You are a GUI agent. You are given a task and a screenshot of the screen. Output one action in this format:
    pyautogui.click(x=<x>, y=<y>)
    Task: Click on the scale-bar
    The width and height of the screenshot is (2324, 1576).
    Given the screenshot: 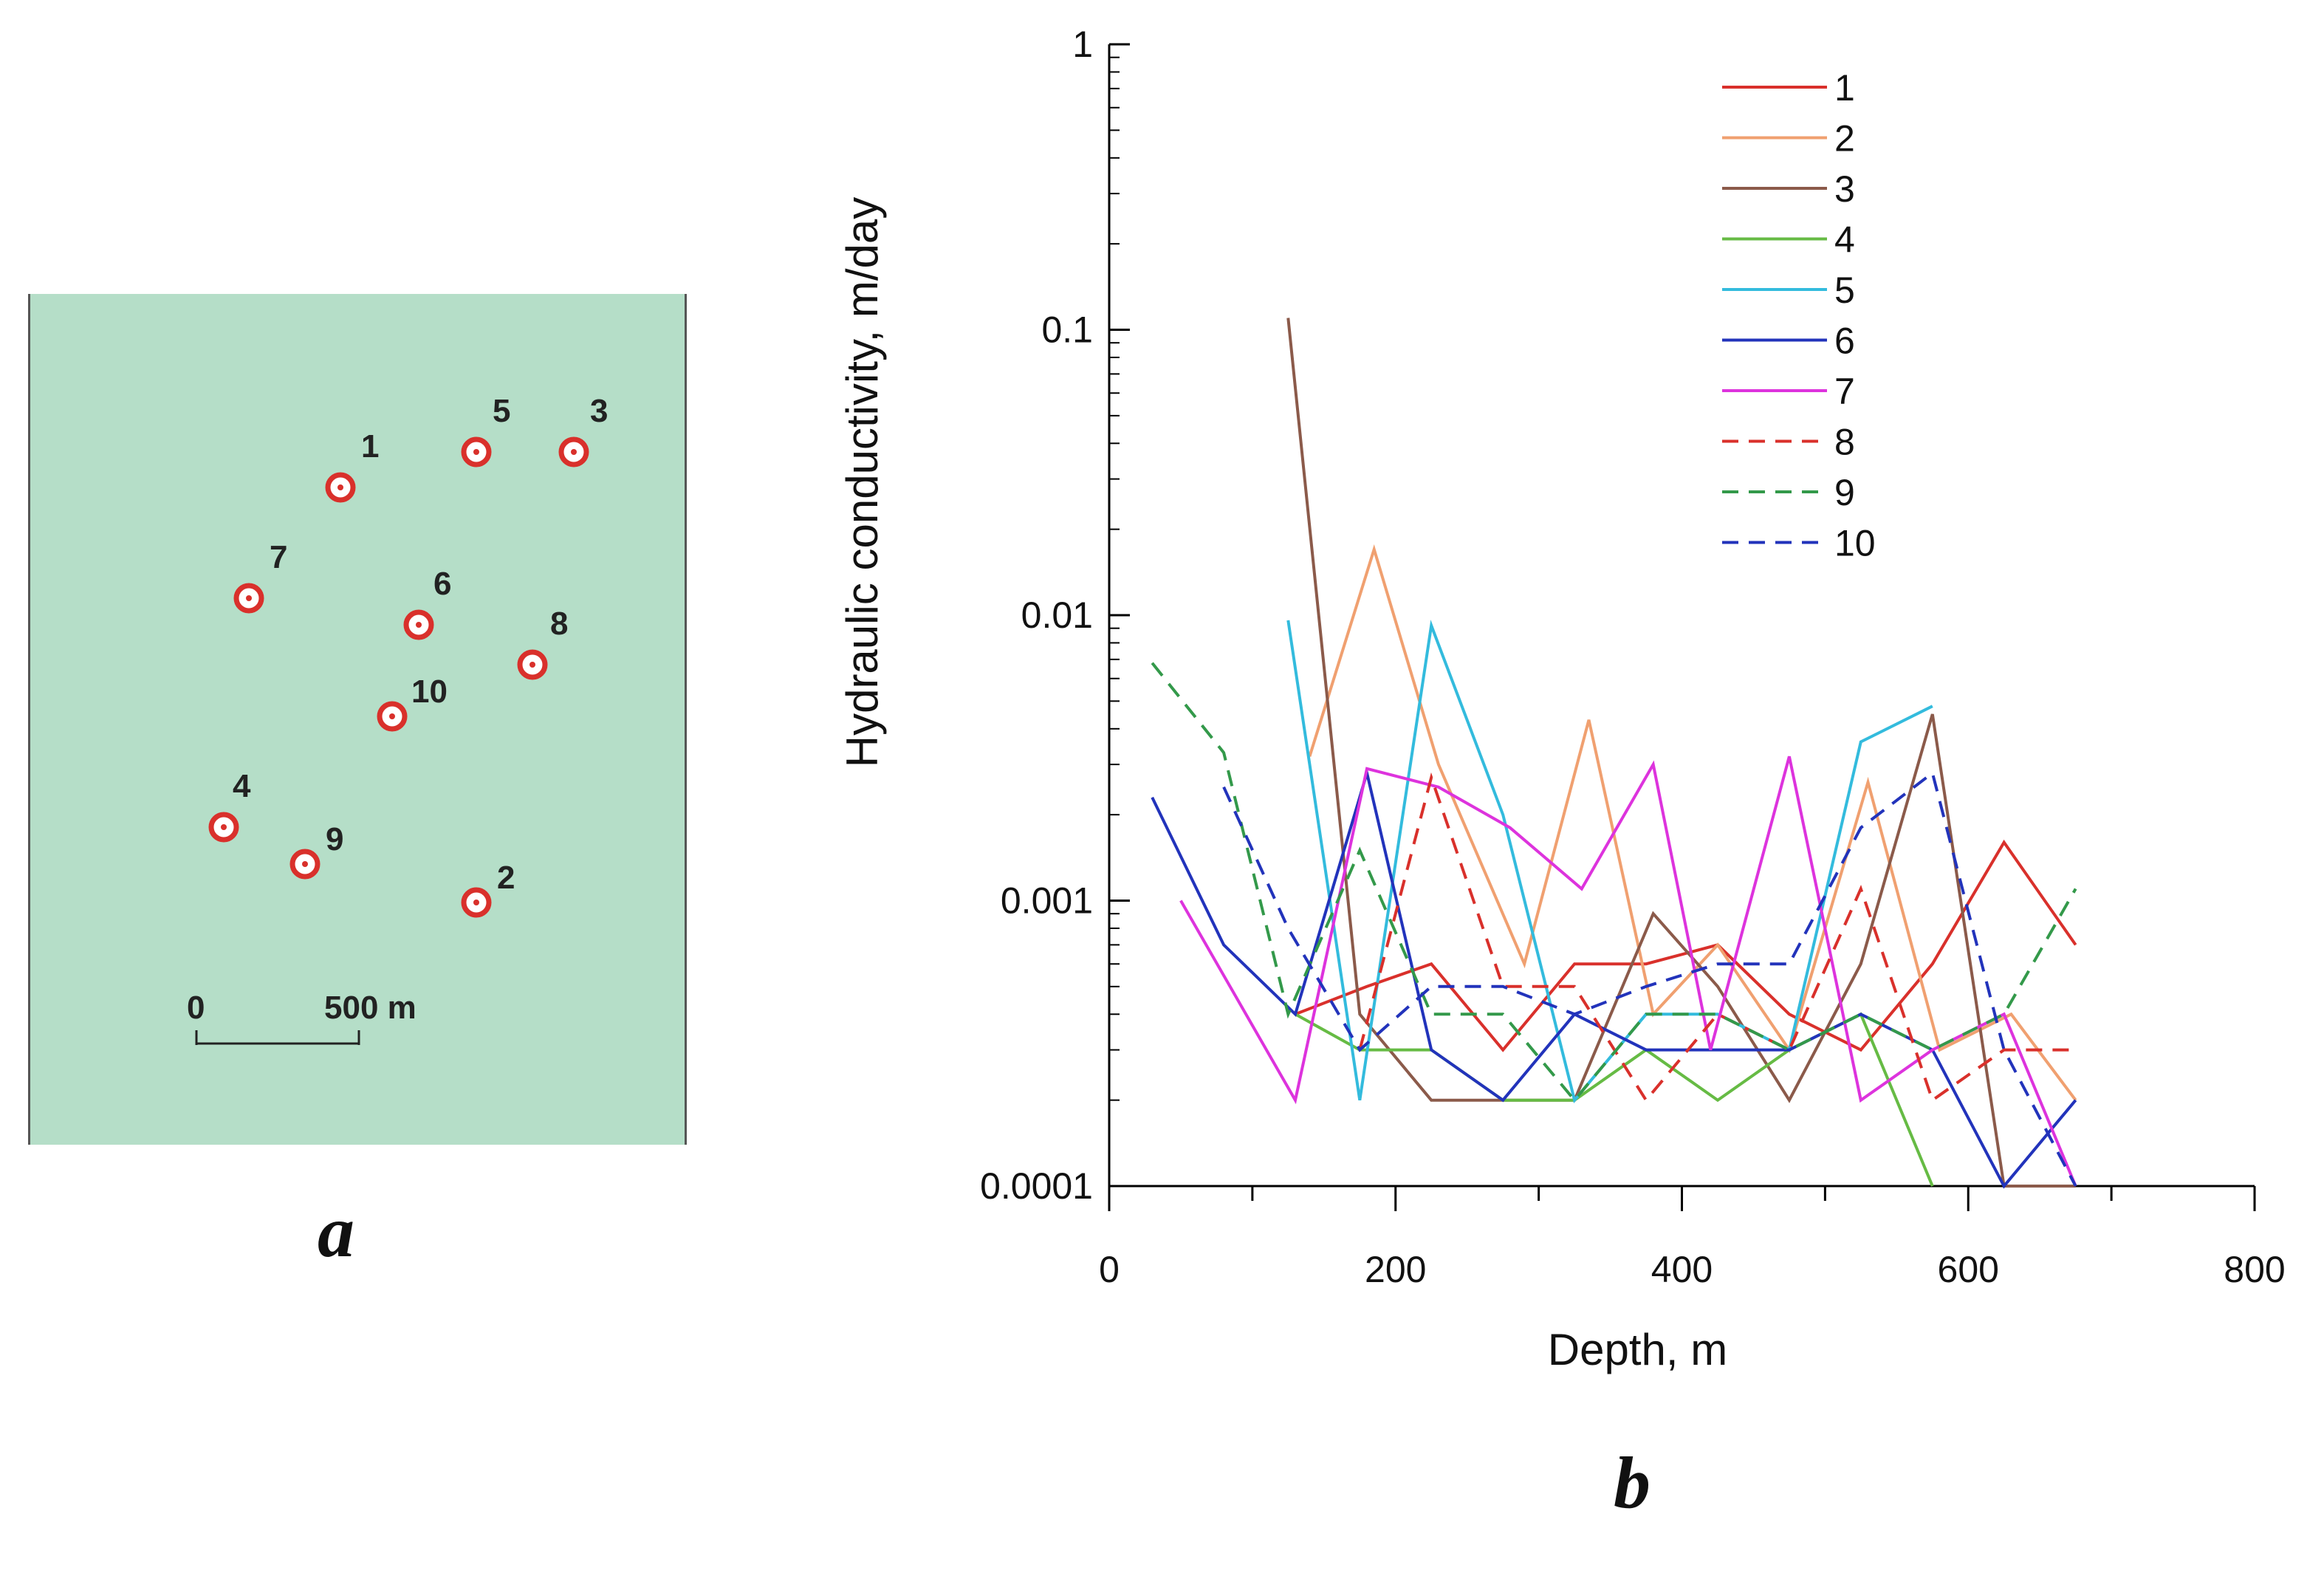 What is the action you would take?
    pyautogui.click(x=277, y=1037)
    